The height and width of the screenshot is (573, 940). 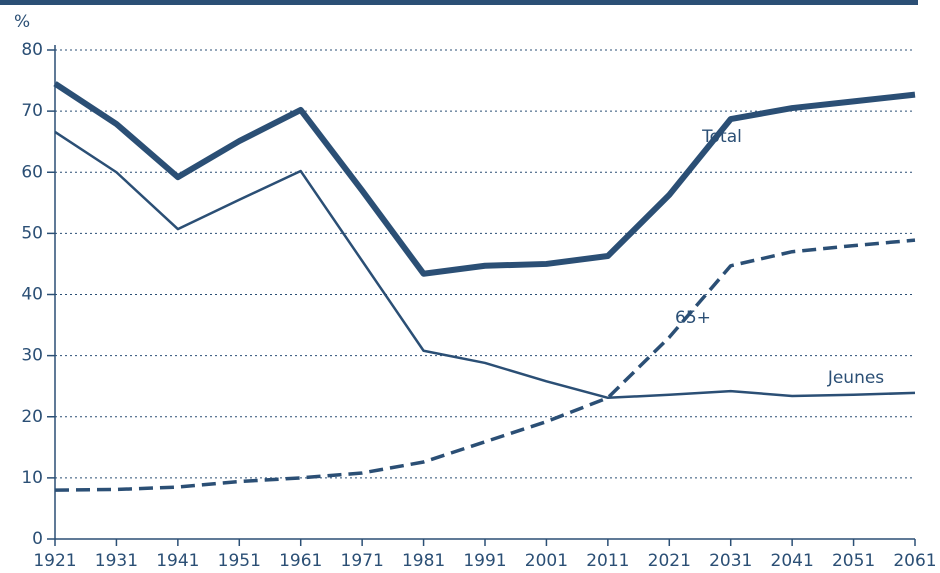 I want to click on y-tick-label: 60, so click(x=32, y=172).